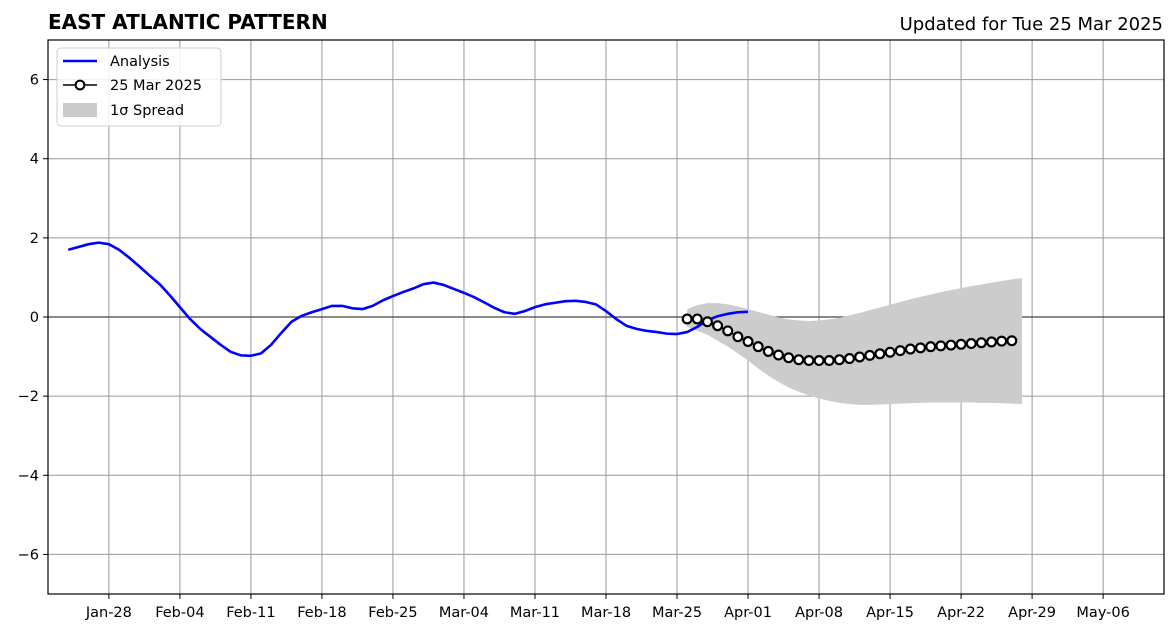  What do you see at coordinates (179, 613) in the screenshot?
I see `x-tick-label: Feb-04` at bounding box center [179, 613].